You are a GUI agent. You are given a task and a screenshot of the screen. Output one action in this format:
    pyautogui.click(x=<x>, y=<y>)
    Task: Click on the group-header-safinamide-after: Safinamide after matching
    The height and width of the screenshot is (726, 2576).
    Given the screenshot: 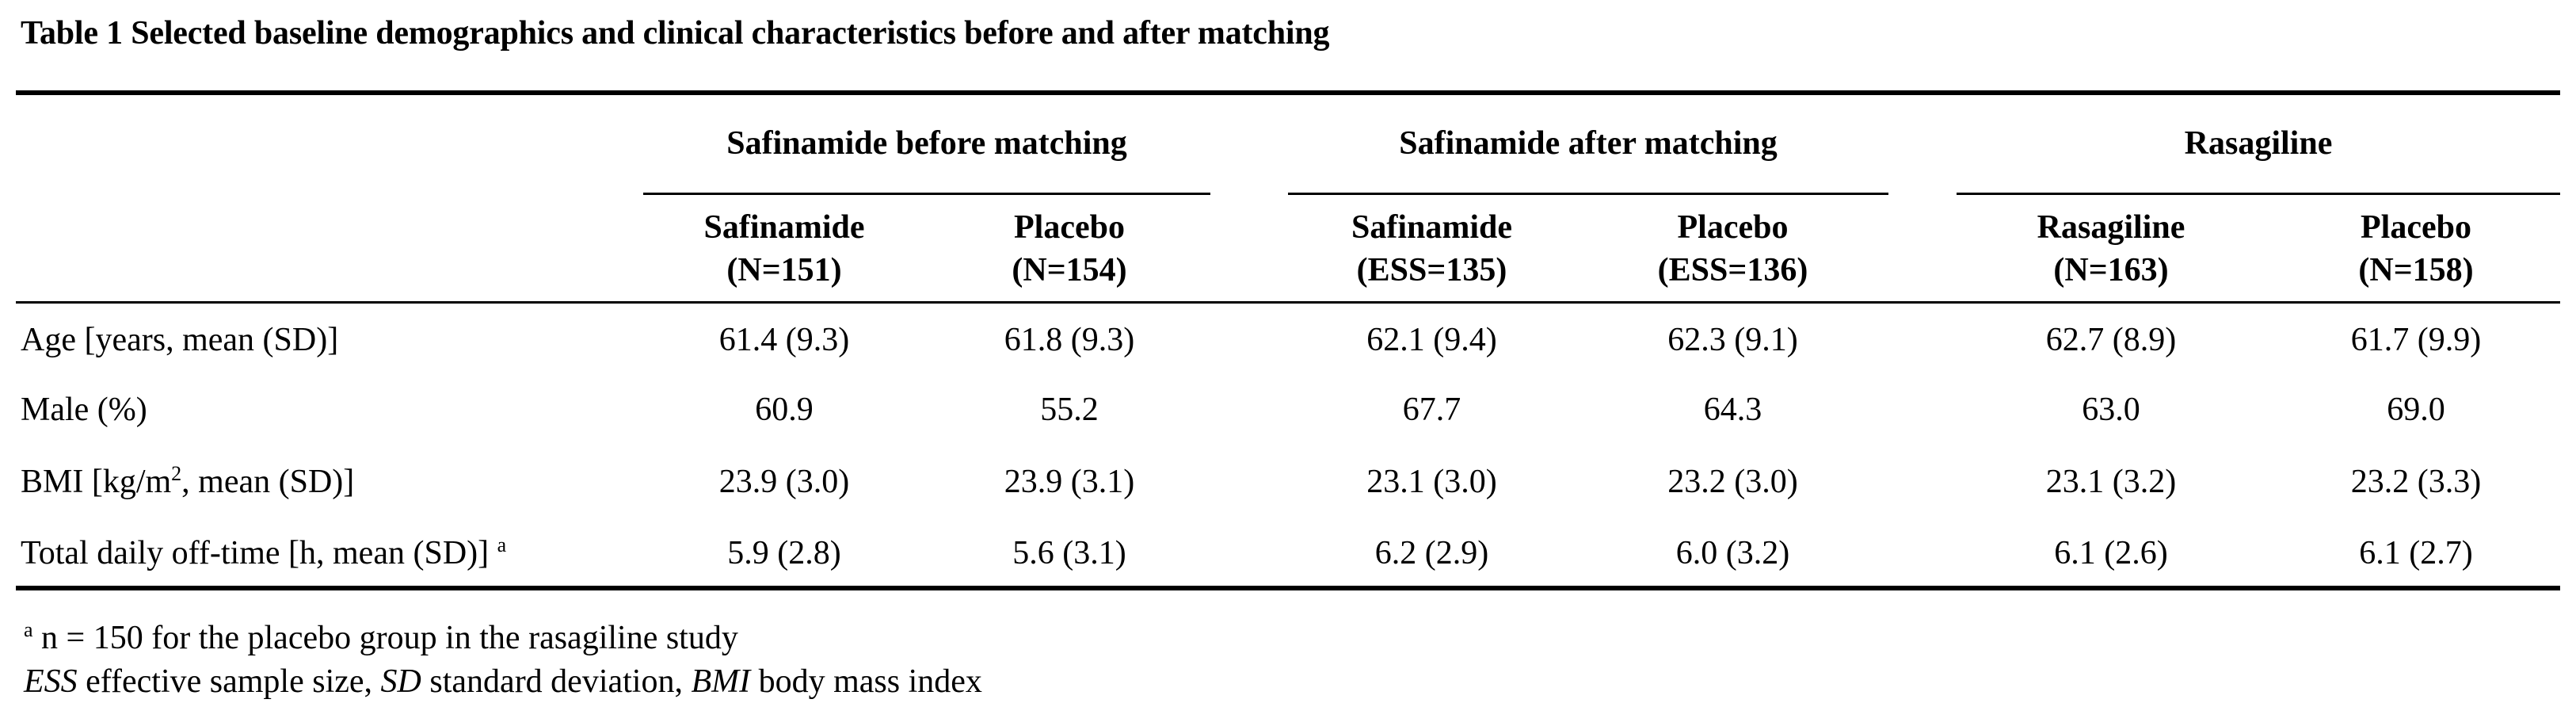 What is the action you would take?
    pyautogui.click(x=1588, y=144)
    